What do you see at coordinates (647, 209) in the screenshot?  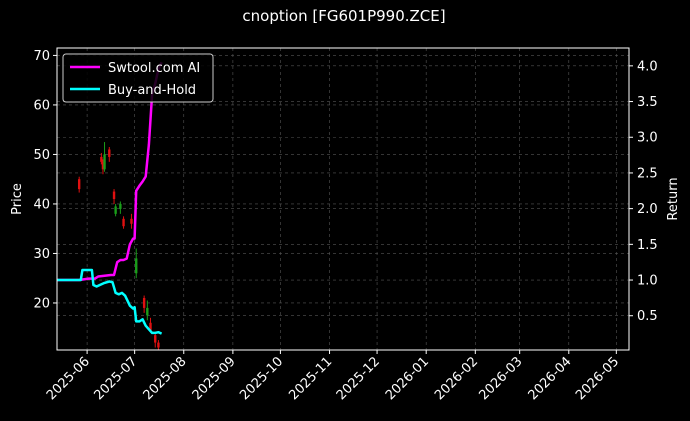 I see `y2-tick-label: 2.0` at bounding box center [647, 209].